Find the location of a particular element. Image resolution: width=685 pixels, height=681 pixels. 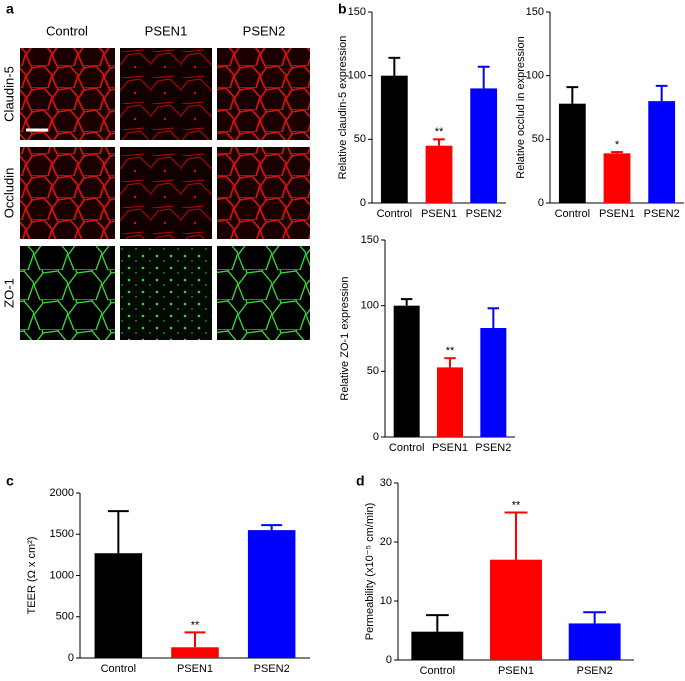

panel-letter: c is located at coordinates (10, 481).